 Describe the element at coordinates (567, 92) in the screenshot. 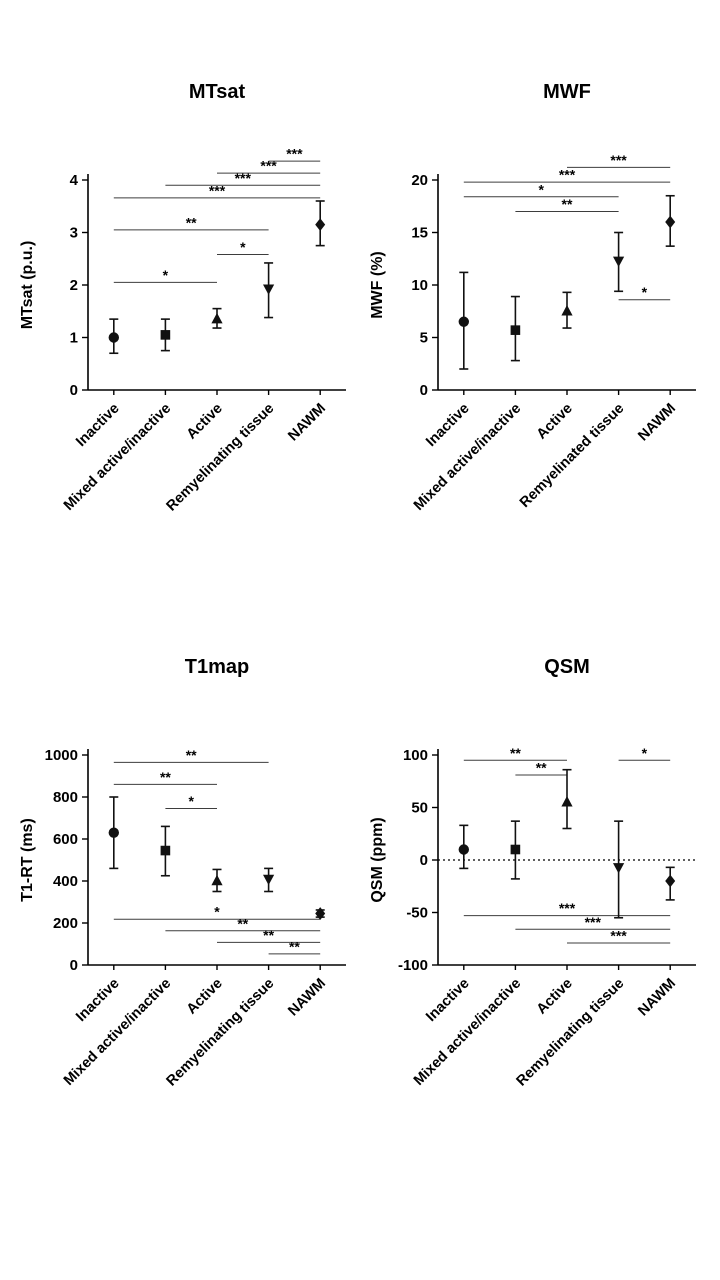

I see `chart-title: MWF` at that location.